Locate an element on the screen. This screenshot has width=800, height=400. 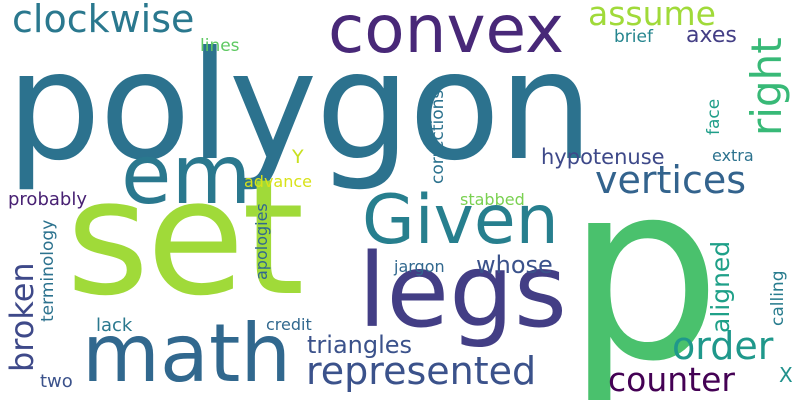
word-x: X is located at coordinates (786, 375).